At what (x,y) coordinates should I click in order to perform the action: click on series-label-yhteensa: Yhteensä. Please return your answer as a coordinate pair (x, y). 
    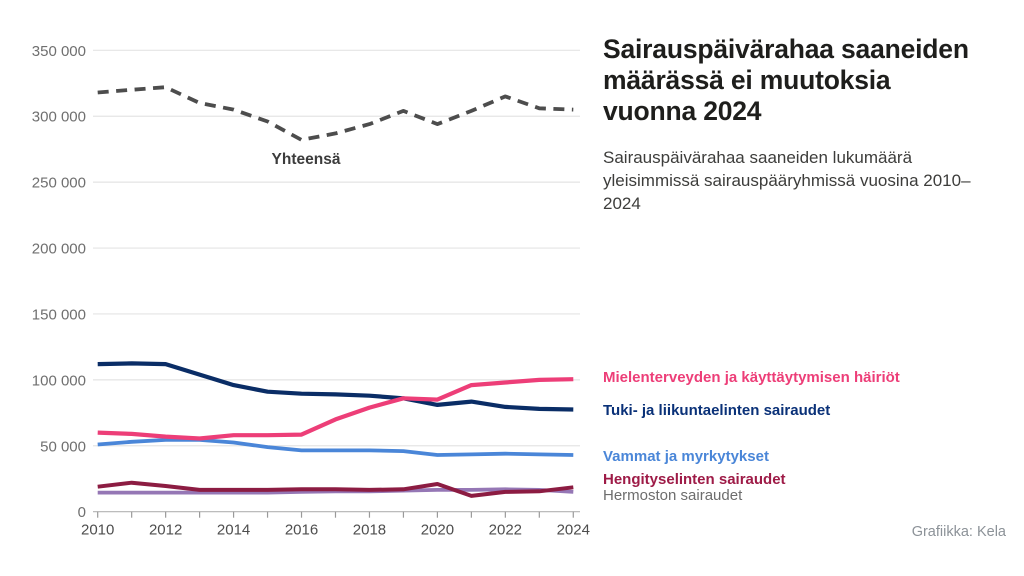
    Looking at the image, I should click on (306, 159).